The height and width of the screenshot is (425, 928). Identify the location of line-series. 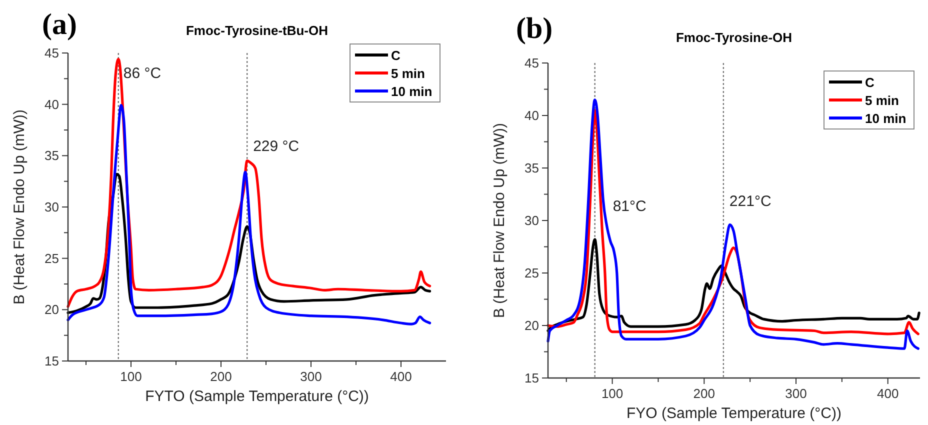
(733, 285).